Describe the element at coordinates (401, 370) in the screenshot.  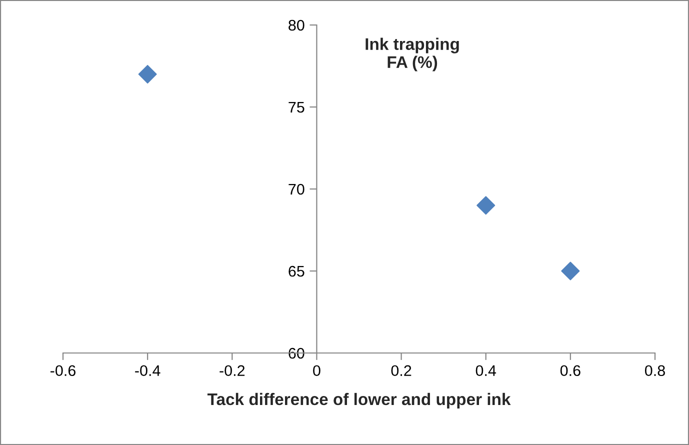
I see `x-tick-label: 0.2` at that location.